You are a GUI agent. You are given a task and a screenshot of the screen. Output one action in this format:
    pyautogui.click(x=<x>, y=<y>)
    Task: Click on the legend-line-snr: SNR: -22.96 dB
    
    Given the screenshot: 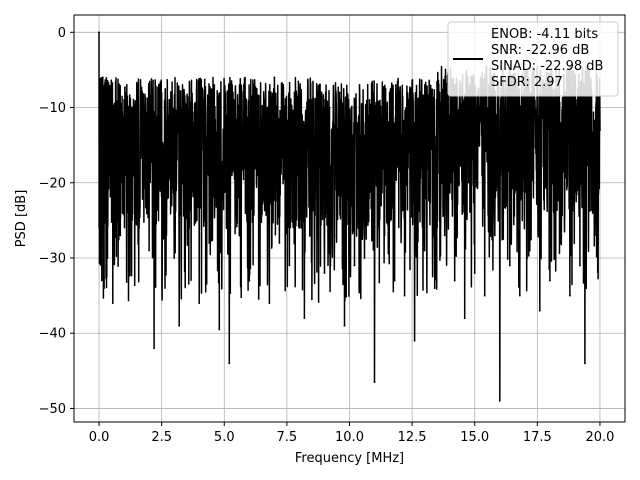 What is the action you would take?
    pyautogui.click(x=540, y=50)
    